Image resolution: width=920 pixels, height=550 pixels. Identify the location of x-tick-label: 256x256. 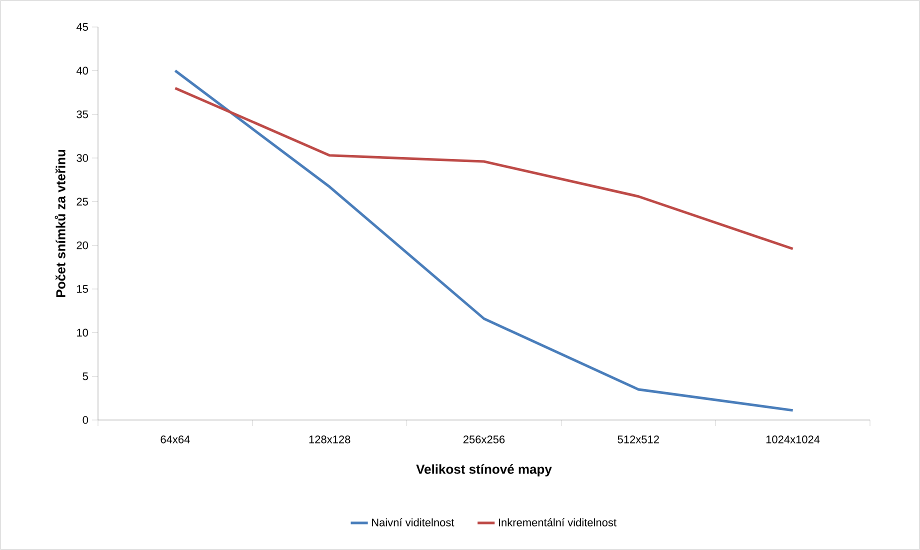
(484, 440).